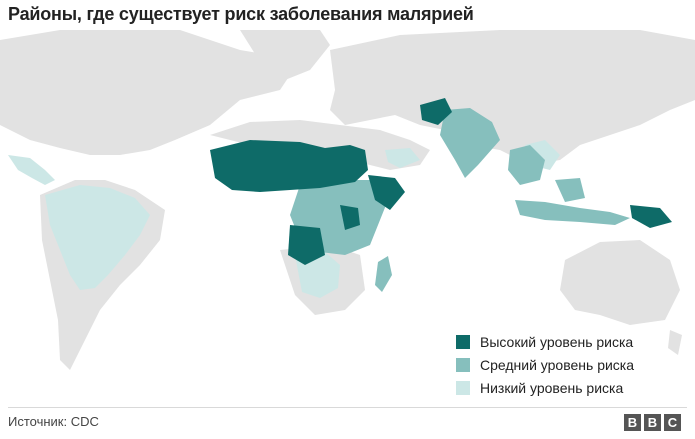 Image resolution: width=695 pixels, height=439 pixels. Describe the element at coordinates (150, 92) in the screenshot. I see `land-north-america` at that location.